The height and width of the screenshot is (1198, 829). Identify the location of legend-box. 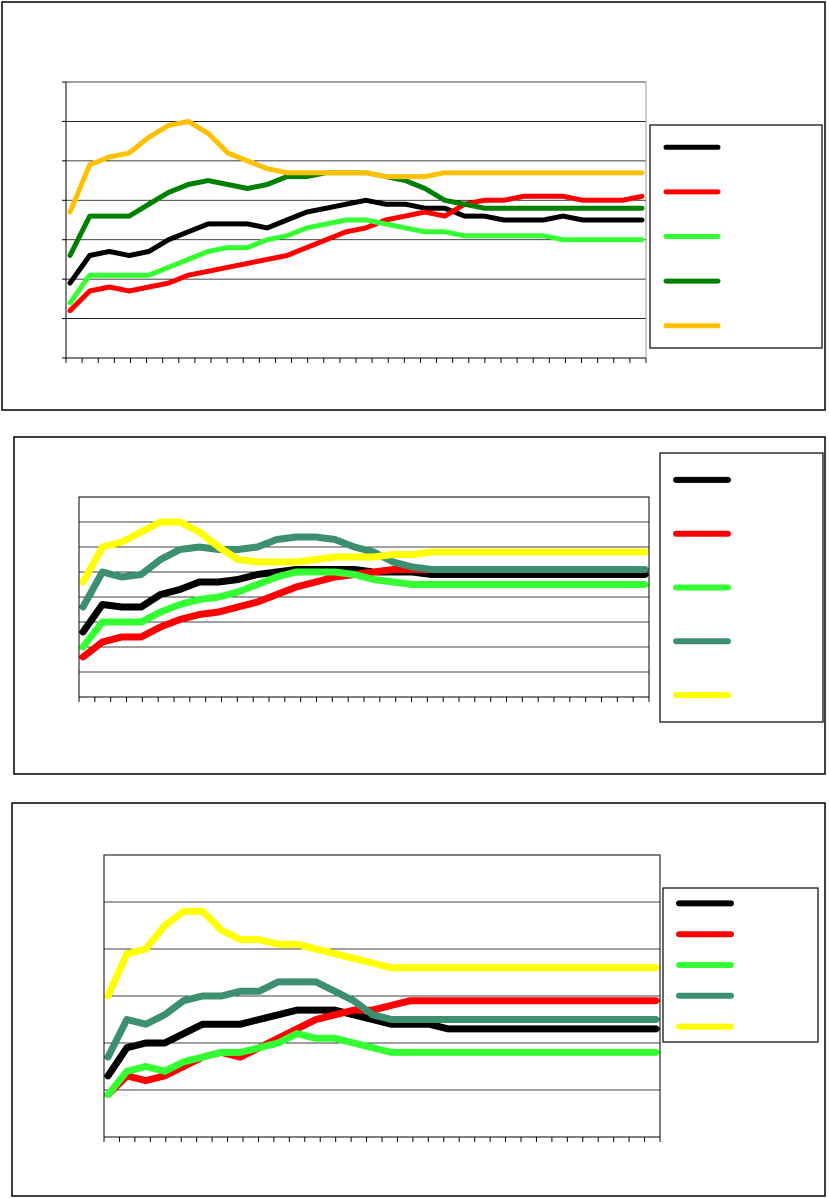
(740, 965).